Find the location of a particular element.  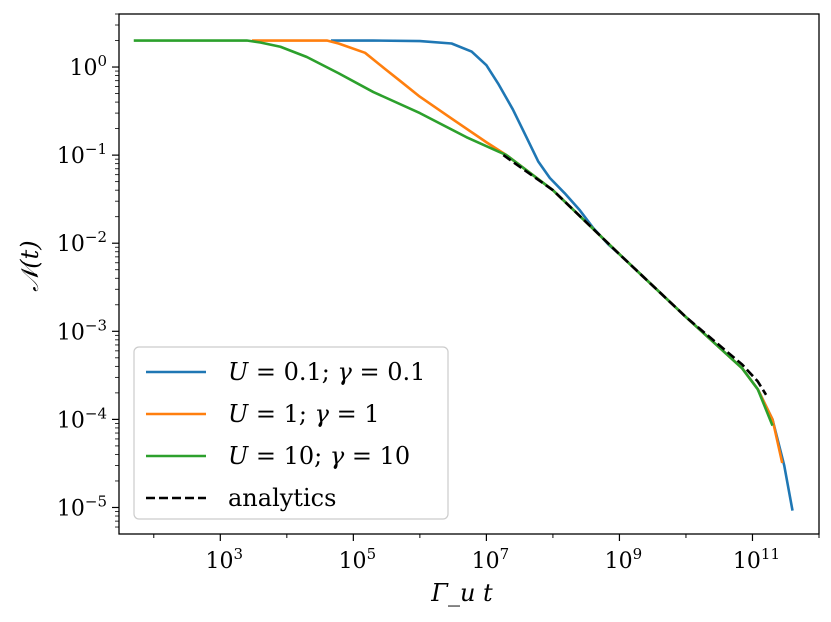

x-tick-label-2-base: 10 is located at coordinates (486, 561).